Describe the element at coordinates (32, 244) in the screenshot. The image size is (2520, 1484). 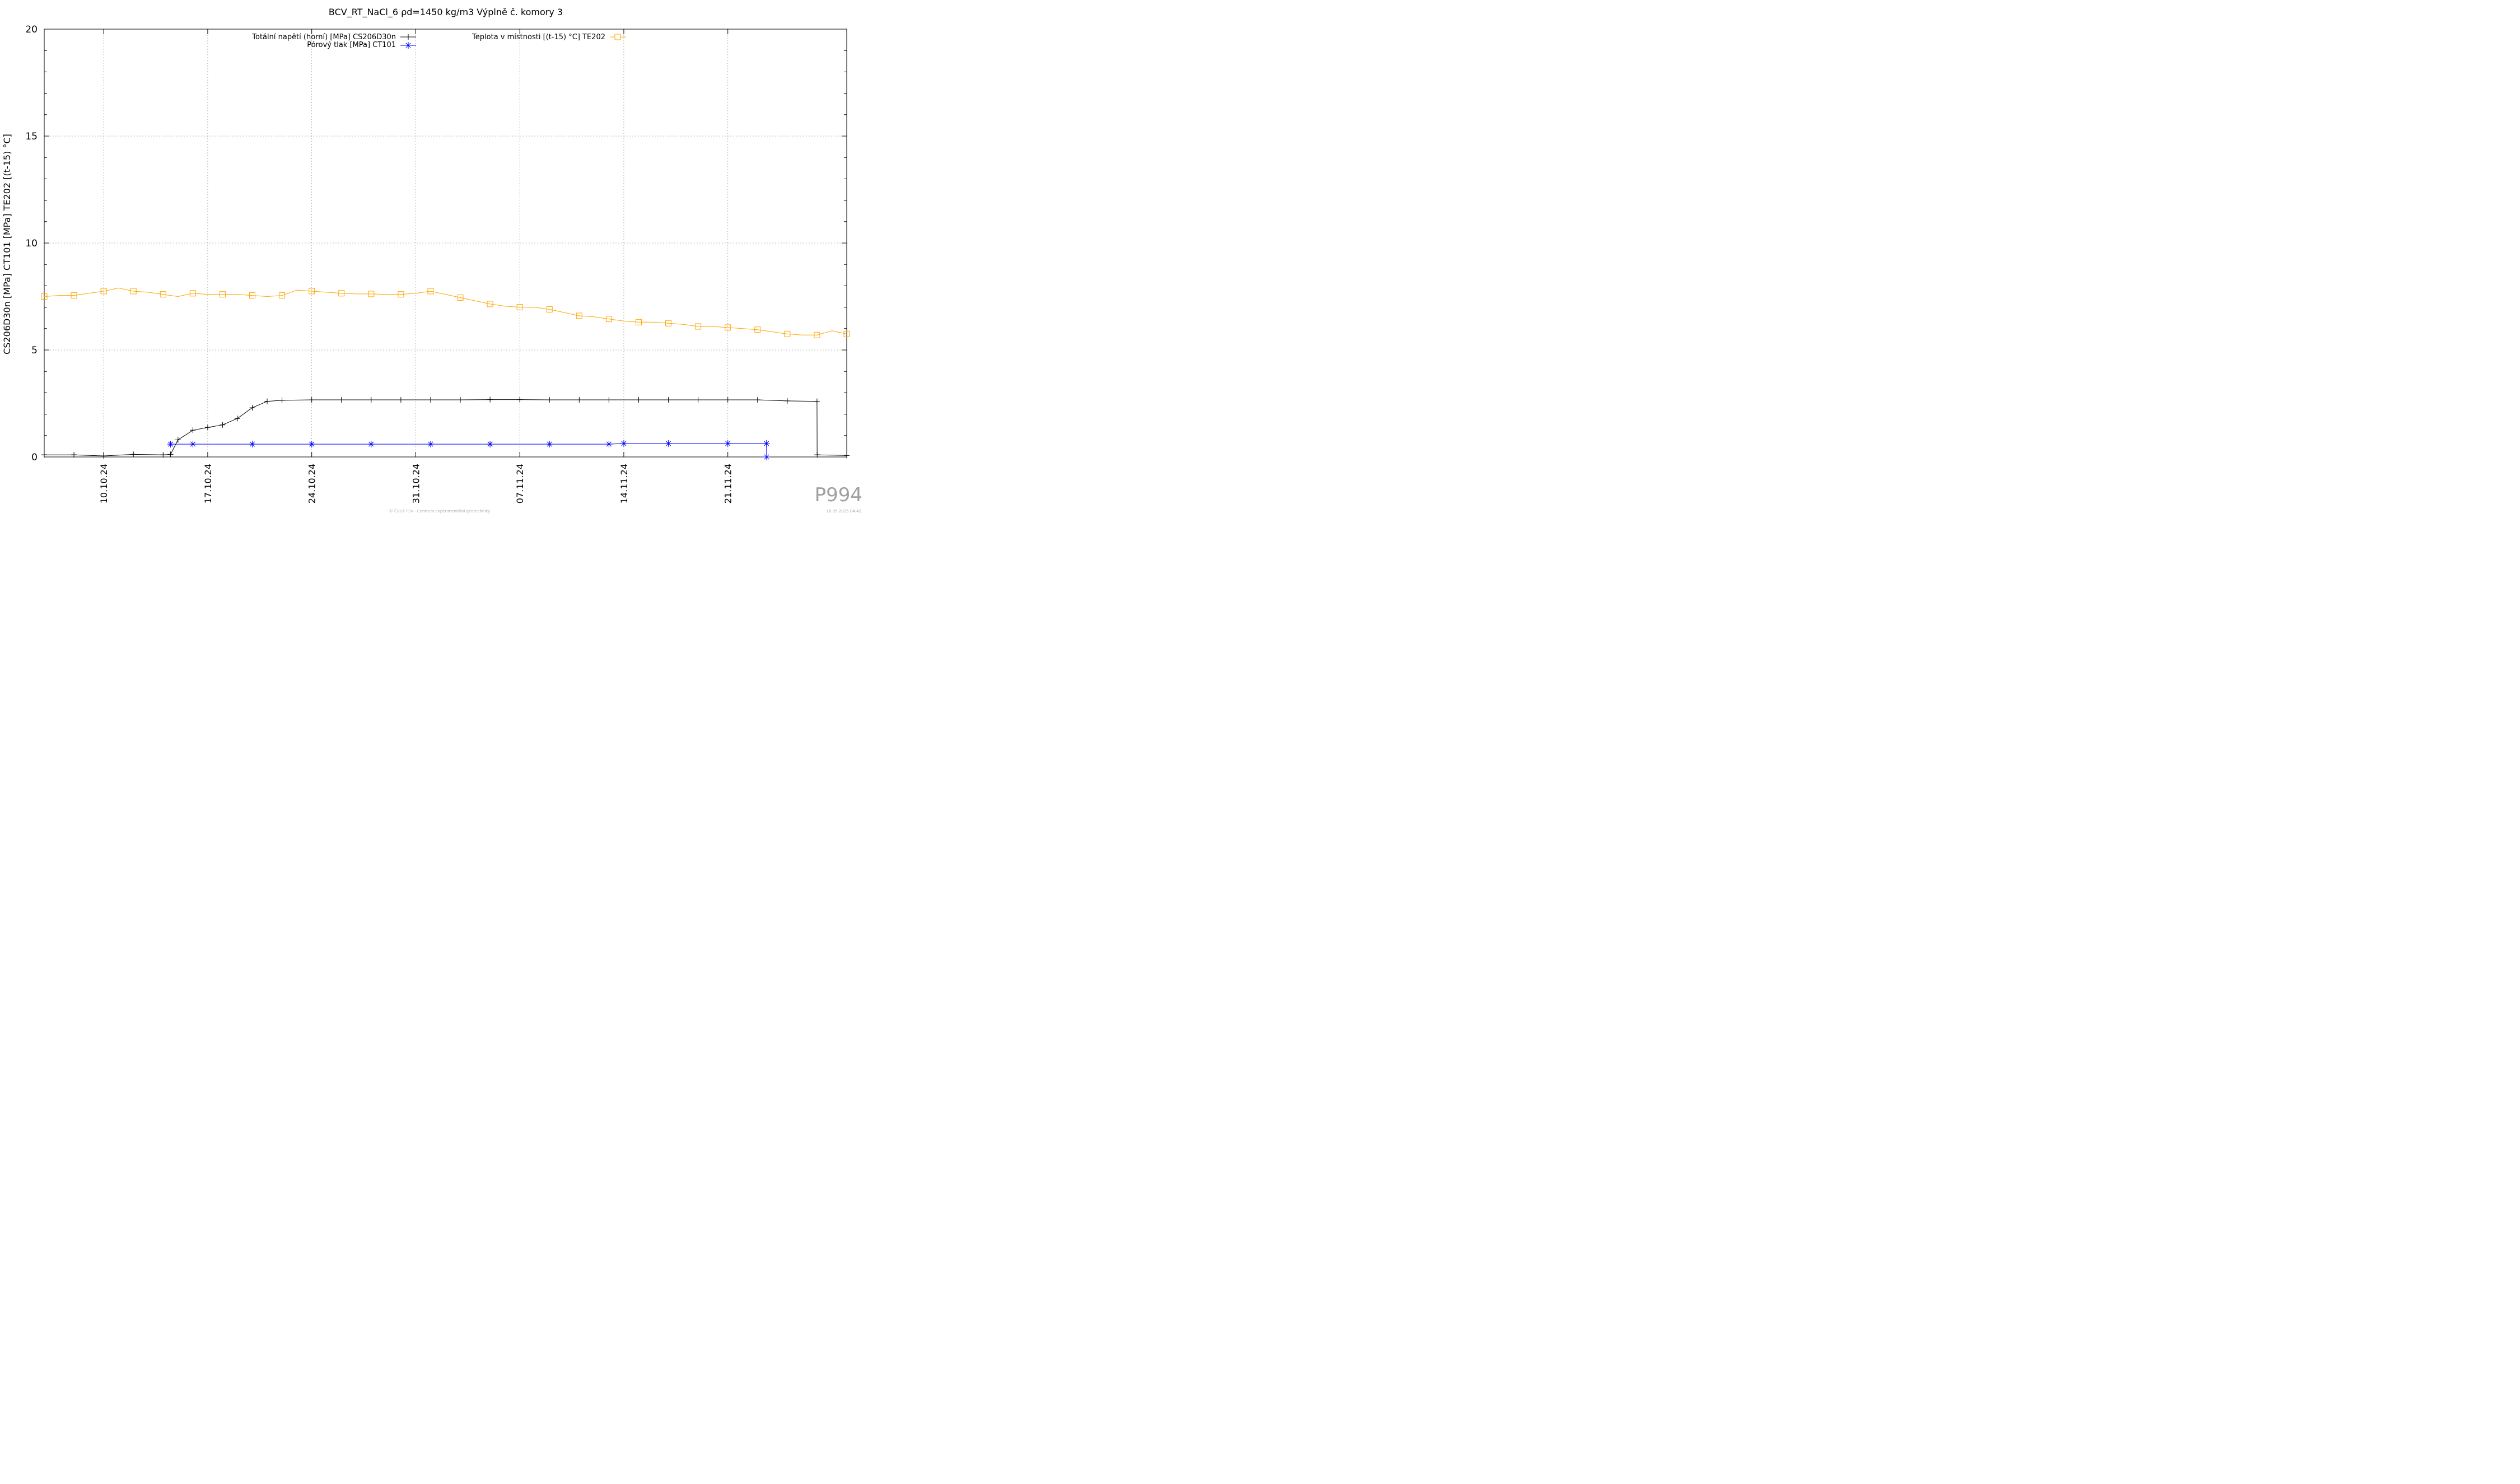
I see `y-tick-label: 10` at that location.